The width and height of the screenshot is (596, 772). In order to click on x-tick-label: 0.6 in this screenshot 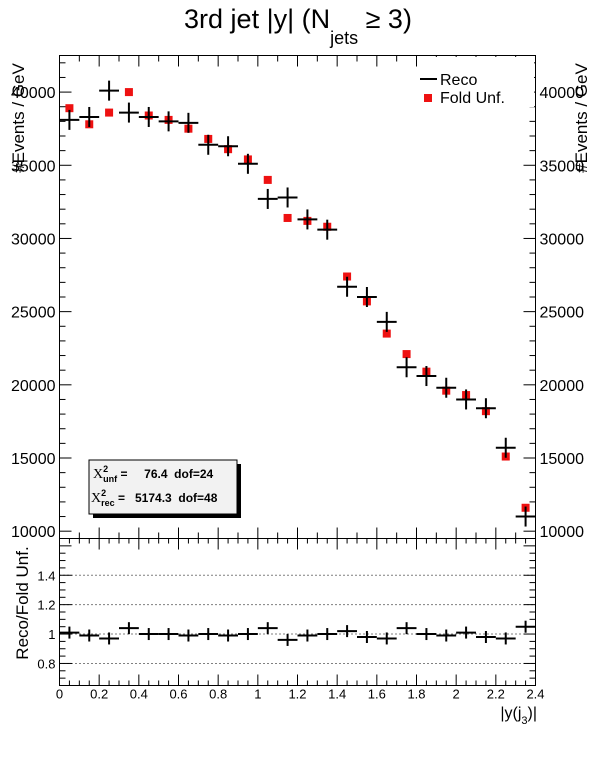, I will do `click(178, 694)`.